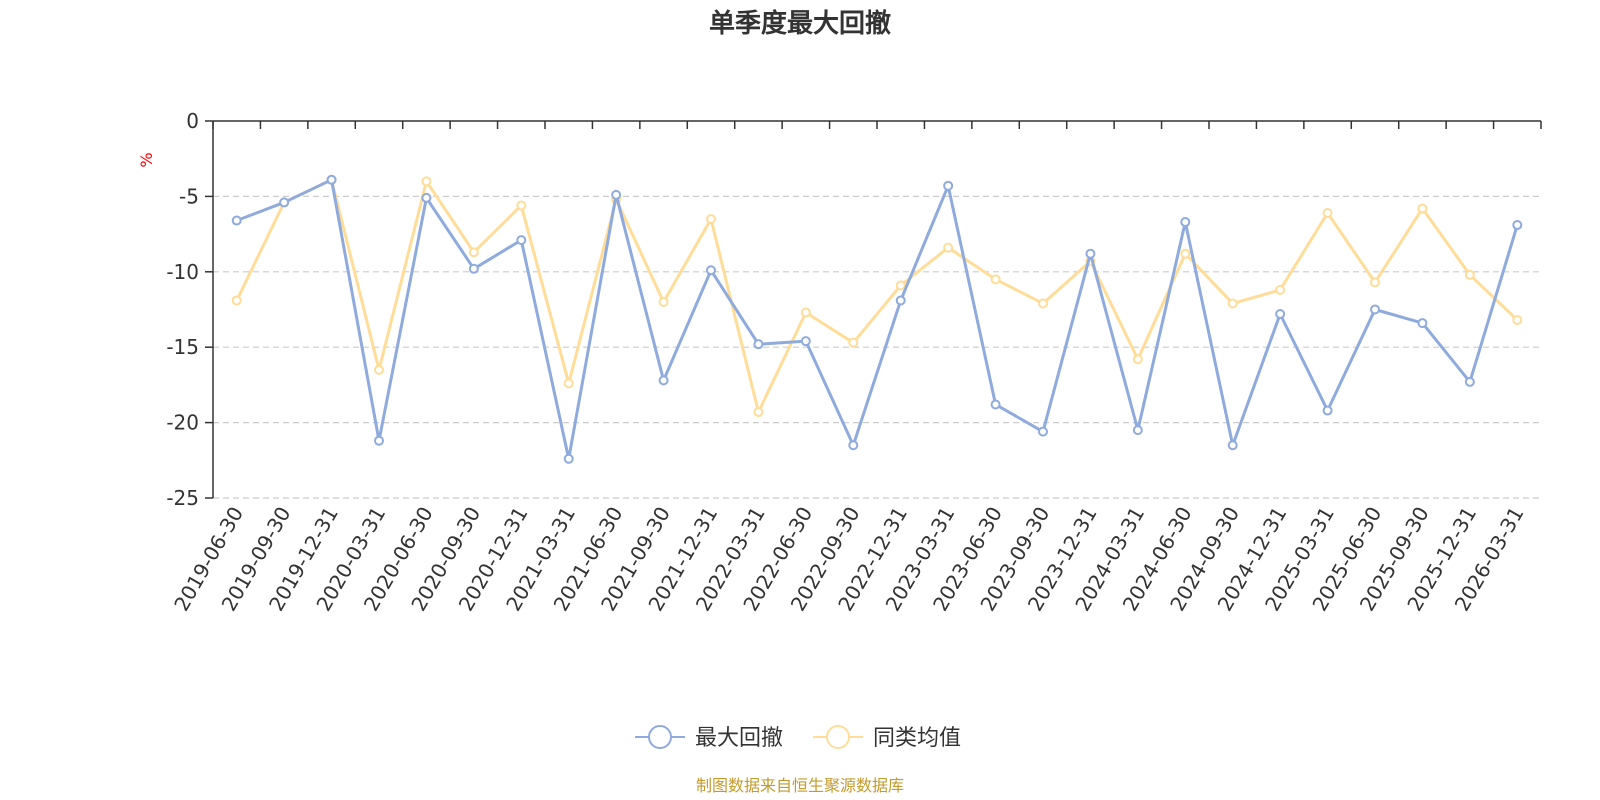 This screenshot has width=1600, height=800. I want to click on y-tick-label: -15, so click(182, 347).